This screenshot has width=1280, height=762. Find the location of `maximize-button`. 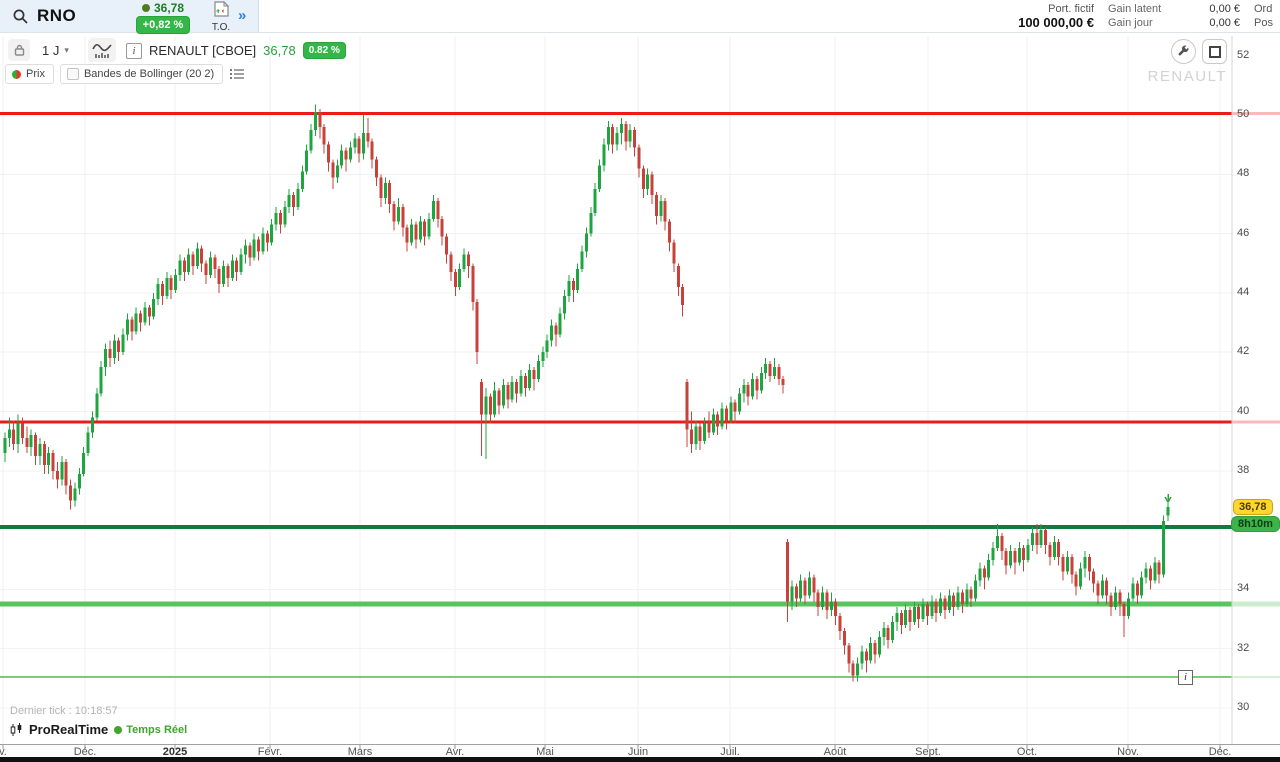

maximize-button is located at coordinates (1214, 51).